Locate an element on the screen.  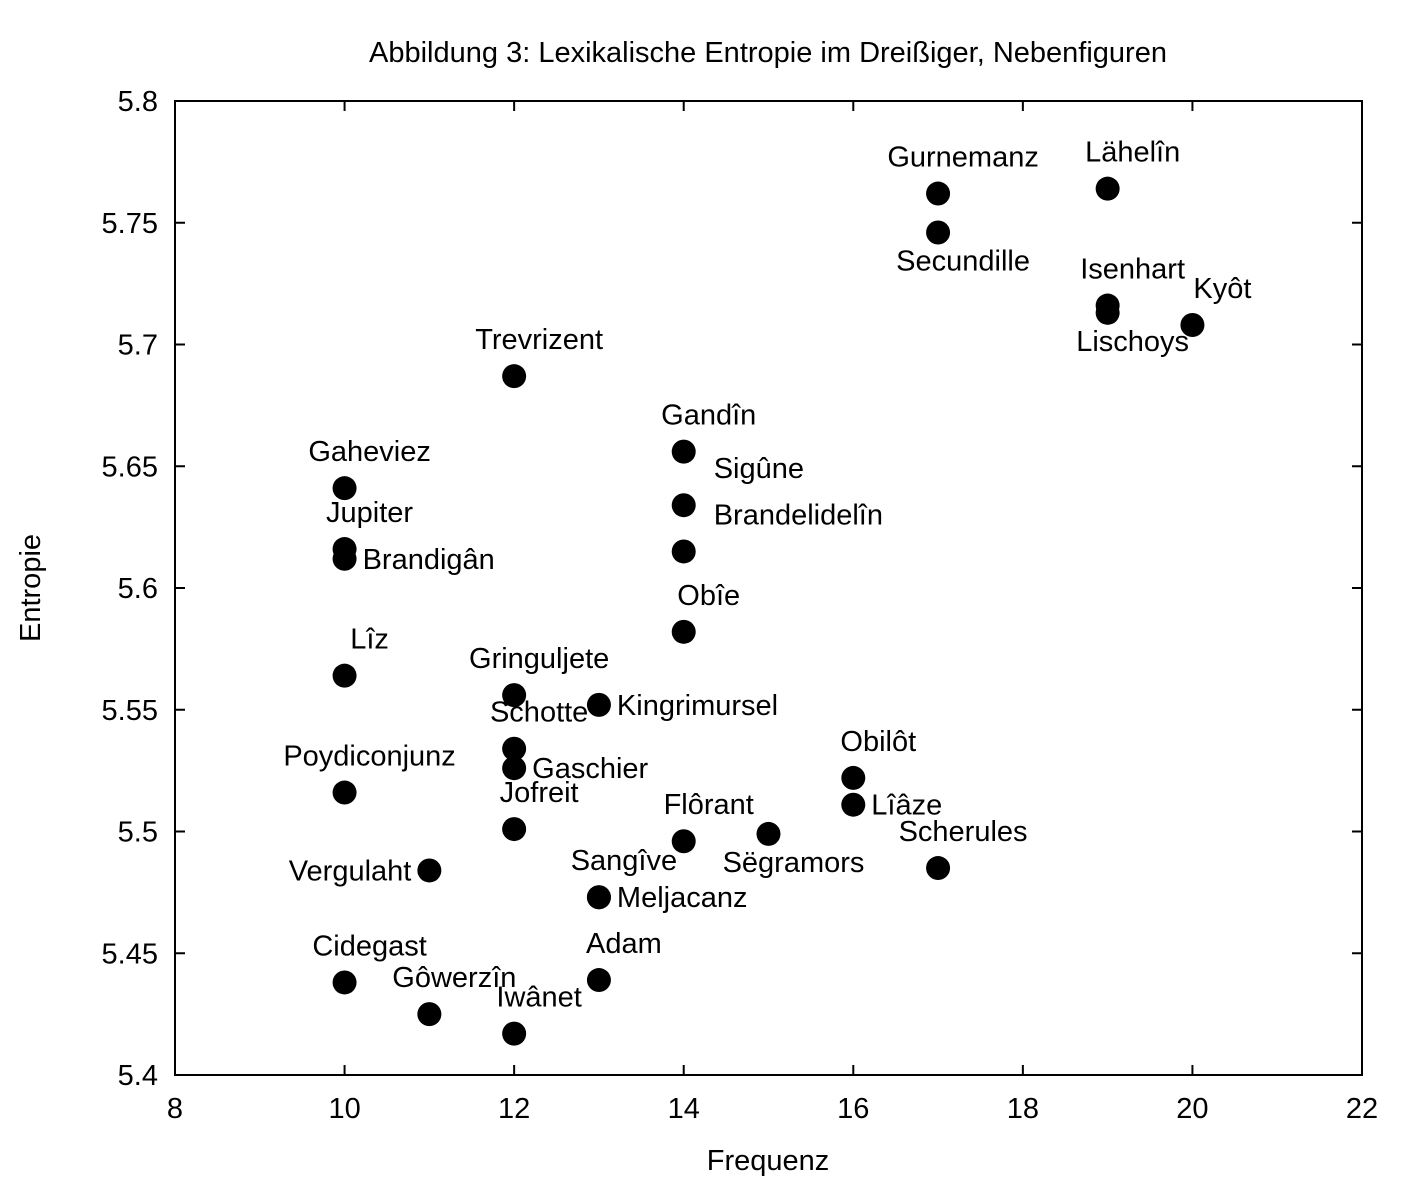
x-tick-label: 20 is located at coordinates (1192, 1109).